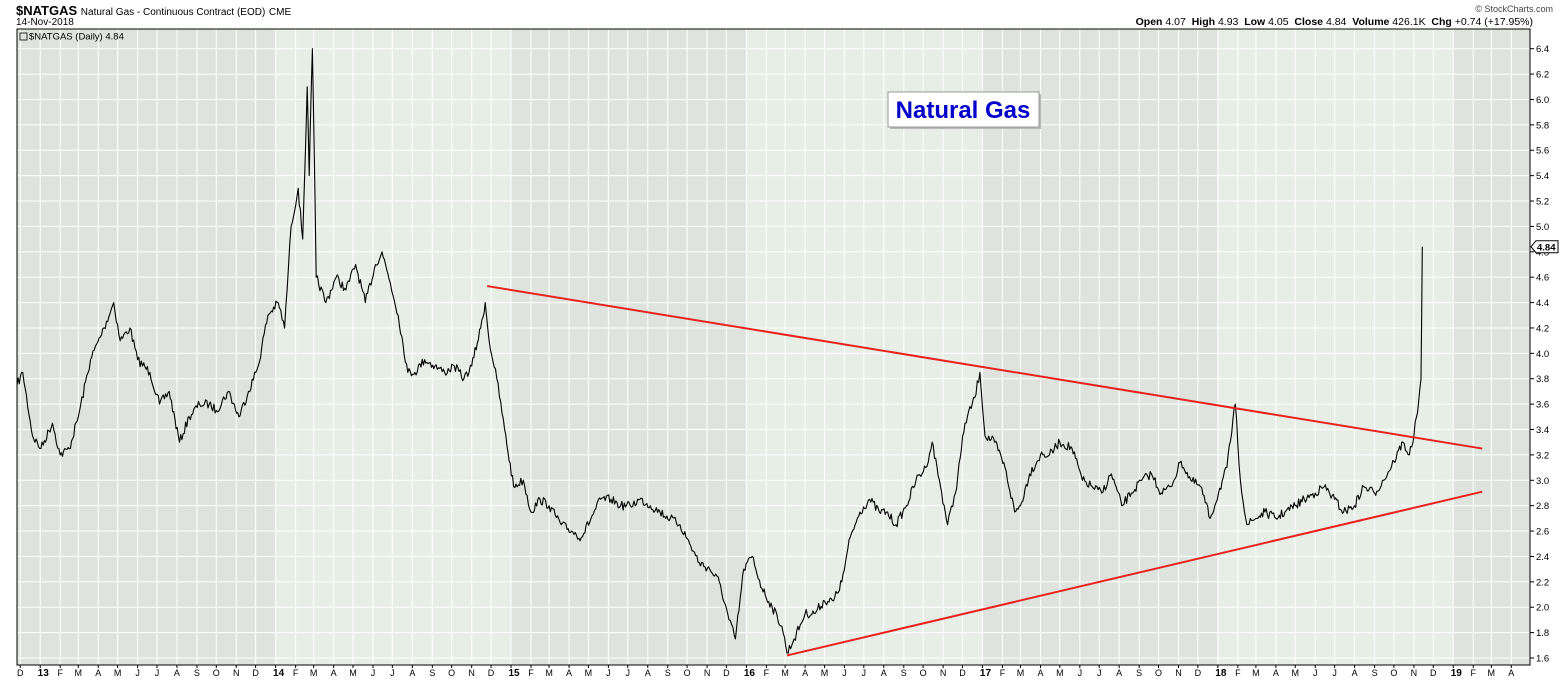 The height and width of the screenshot is (681, 1565). I want to click on volume-value: 426.1K, so click(1409, 22).